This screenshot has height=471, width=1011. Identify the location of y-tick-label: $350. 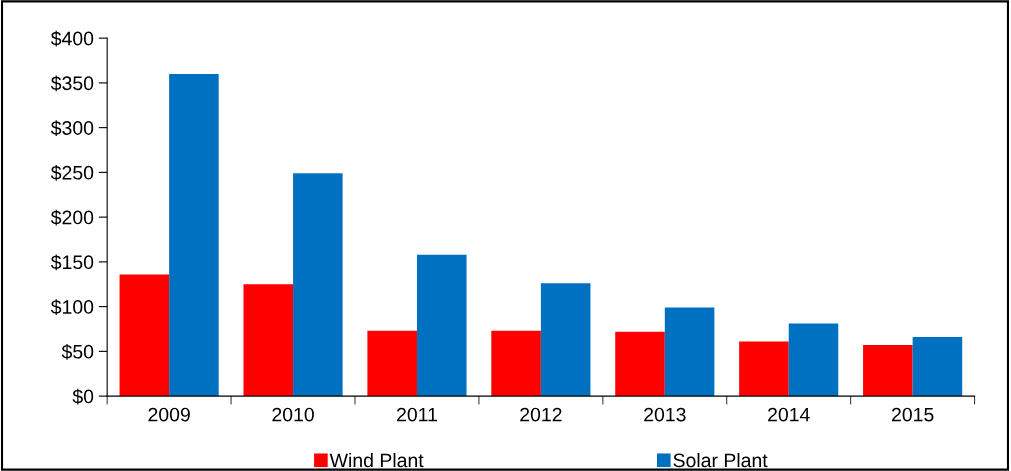
(72, 83).